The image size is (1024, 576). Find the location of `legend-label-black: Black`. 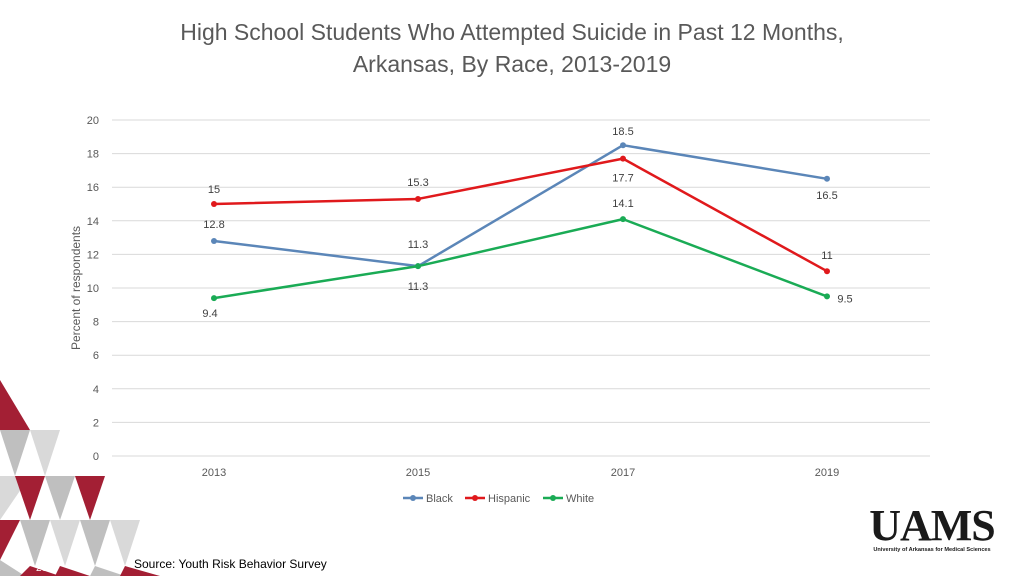

legend-label-black: Black is located at coordinates (439, 499).